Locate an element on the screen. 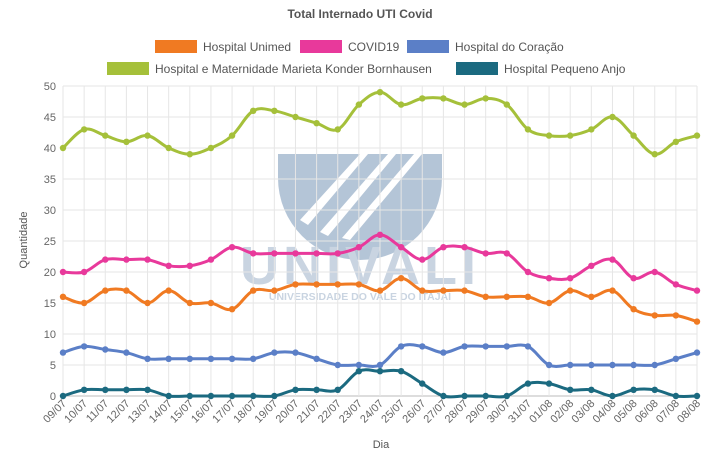 This screenshot has height=456, width=719. x-tick-label: 03/08 is located at coordinates (584, 412).